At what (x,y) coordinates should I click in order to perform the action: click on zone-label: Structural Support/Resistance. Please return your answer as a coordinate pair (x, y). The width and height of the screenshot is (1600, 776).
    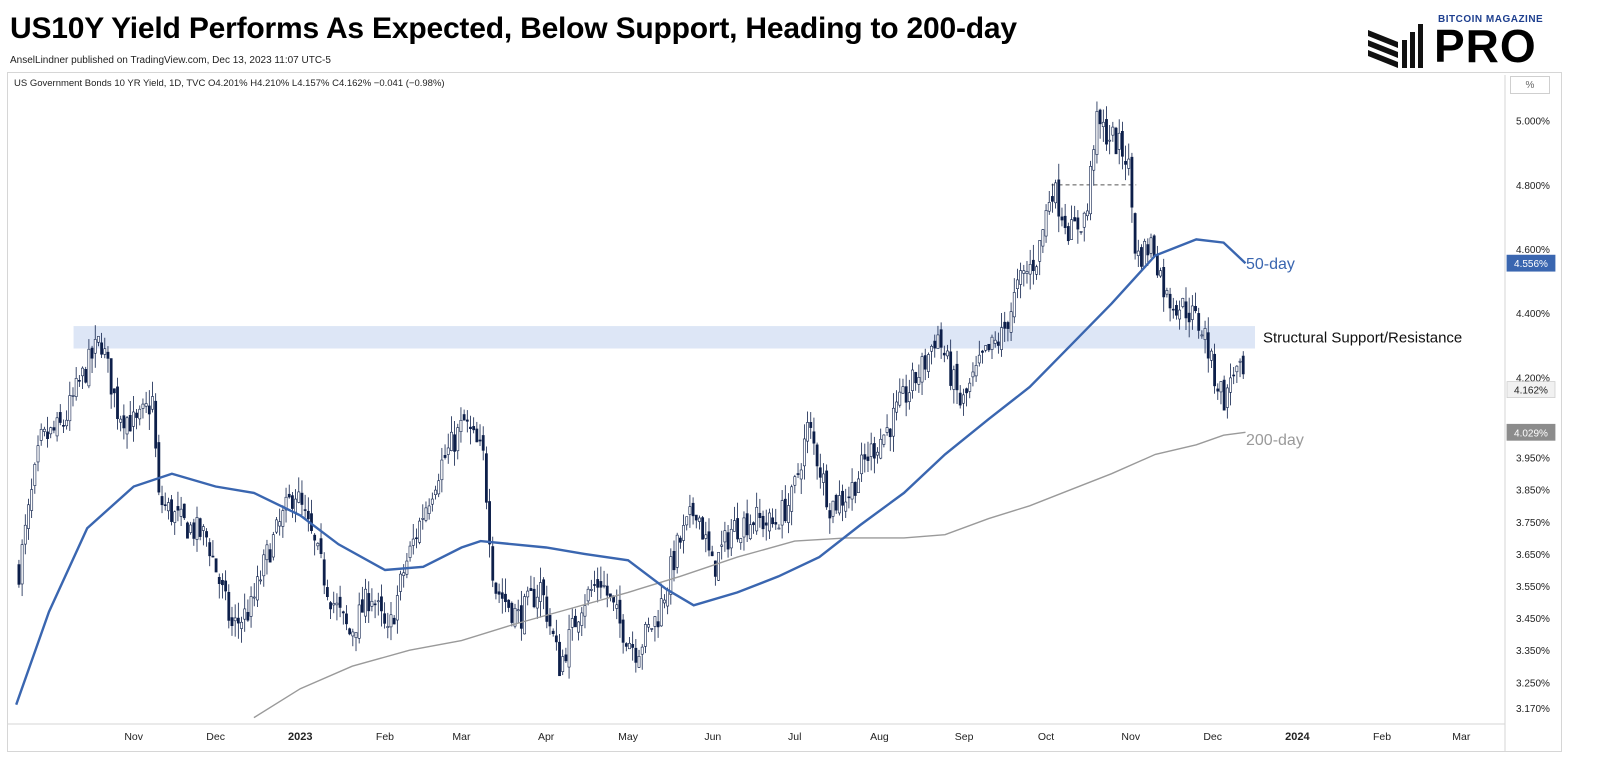
    Looking at the image, I should click on (1362, 337).